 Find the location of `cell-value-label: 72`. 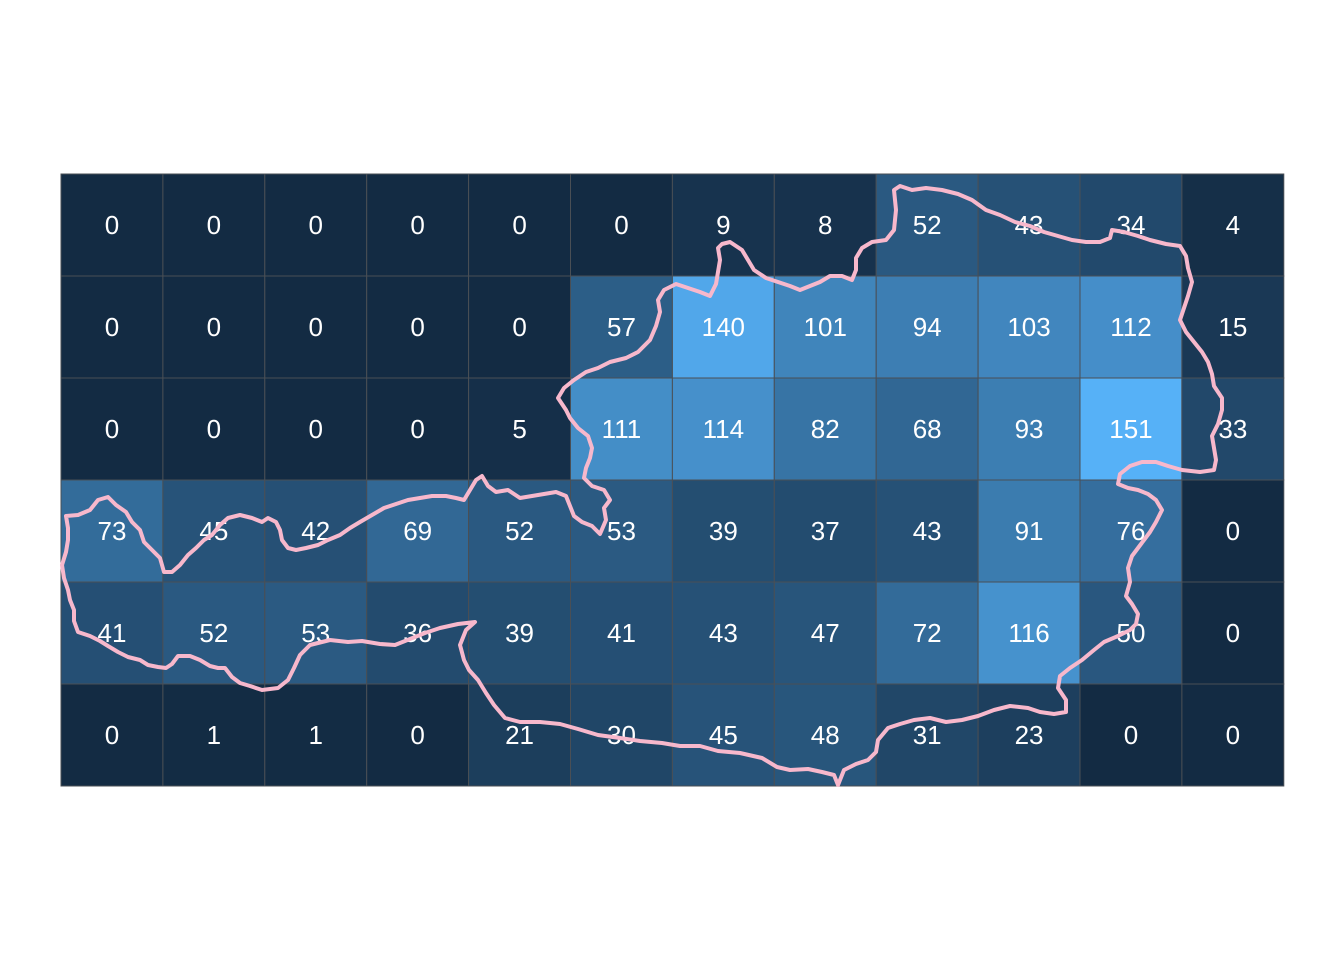

cell-value-label: 72 is located at coordinates (927, 633).